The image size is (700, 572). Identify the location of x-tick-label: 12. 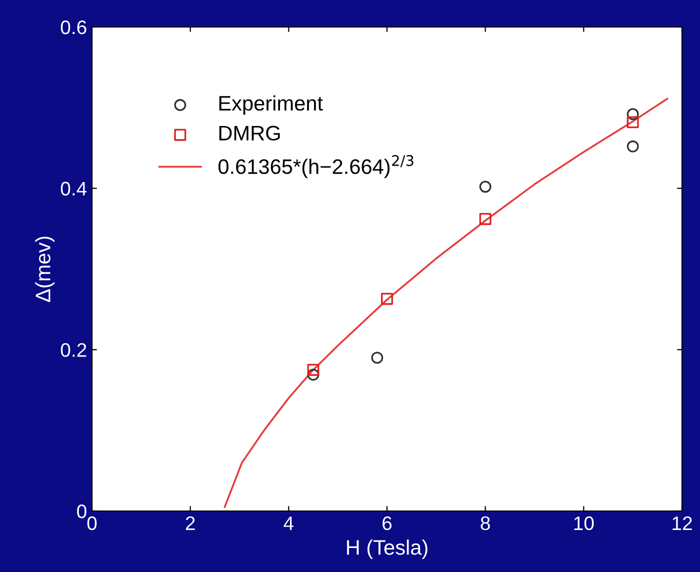
(682, 523).